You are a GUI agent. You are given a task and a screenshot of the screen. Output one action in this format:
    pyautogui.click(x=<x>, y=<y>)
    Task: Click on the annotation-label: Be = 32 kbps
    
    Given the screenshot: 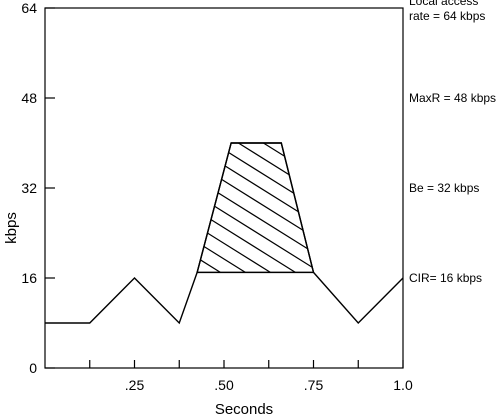 What is the action you would take?
    pyautogui.click(x=444, y=188)
    